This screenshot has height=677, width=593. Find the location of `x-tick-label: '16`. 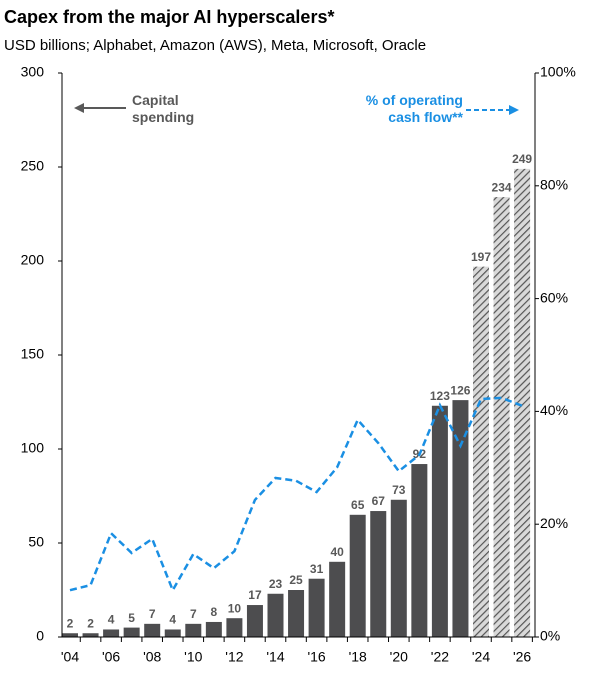

x-tick-label: '16 is located at coordinates (316, 657).